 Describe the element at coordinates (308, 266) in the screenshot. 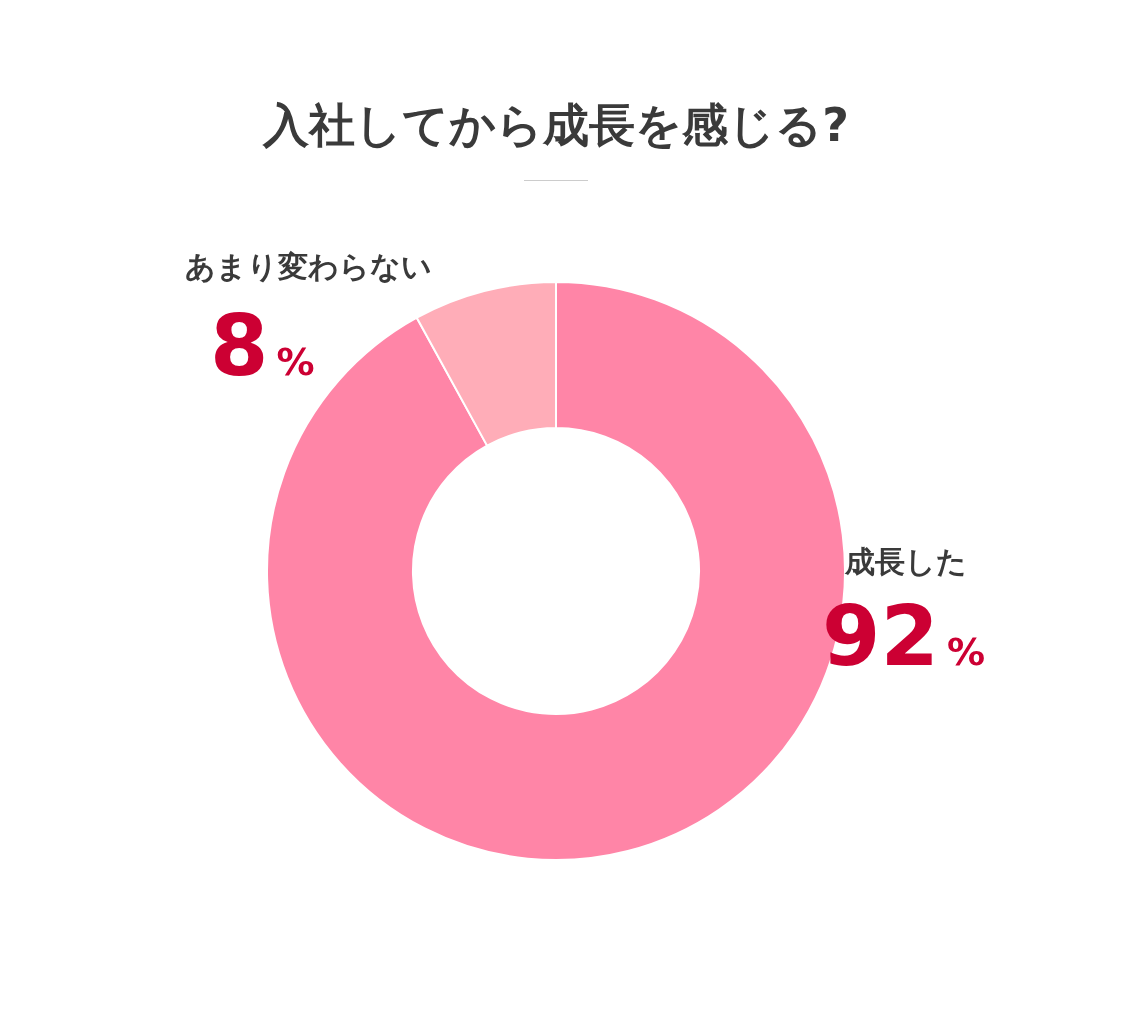

I see `slice-label: あまり変わらない` at that location.